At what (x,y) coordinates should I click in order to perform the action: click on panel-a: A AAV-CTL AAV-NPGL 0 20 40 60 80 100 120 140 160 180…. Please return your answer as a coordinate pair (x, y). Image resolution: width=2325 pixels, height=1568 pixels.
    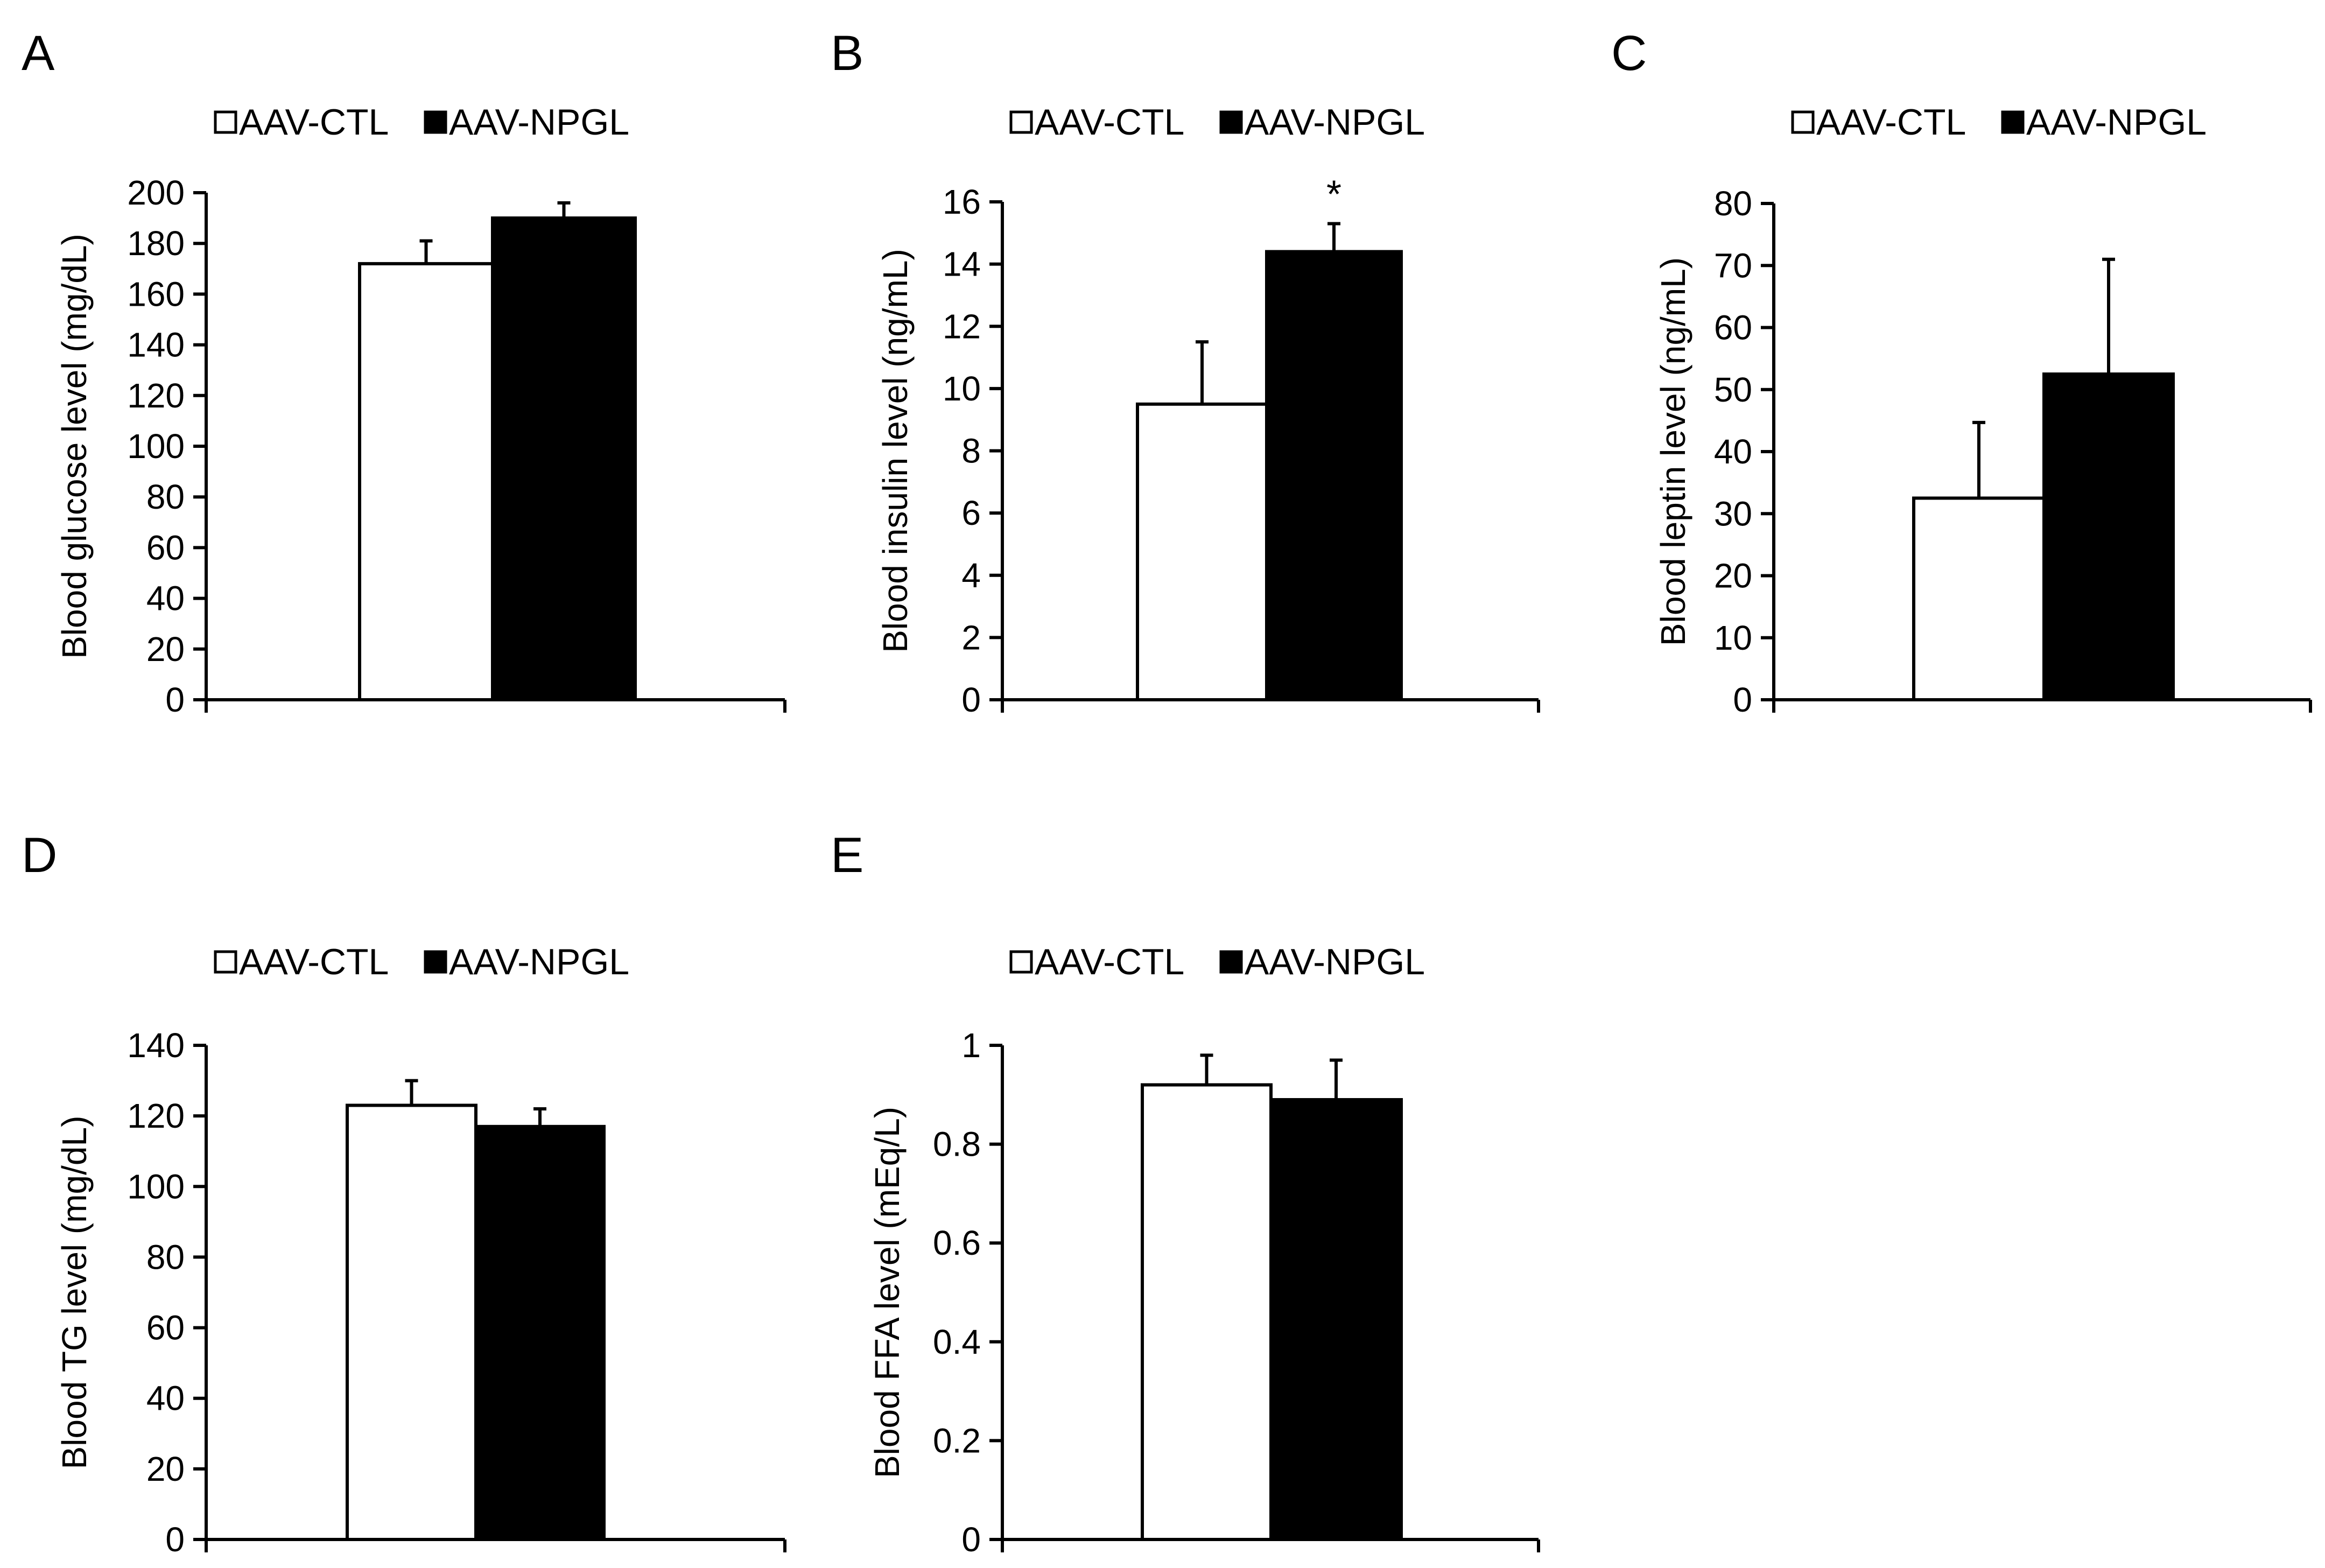
    Looking at the image, I should click on (404, 372).